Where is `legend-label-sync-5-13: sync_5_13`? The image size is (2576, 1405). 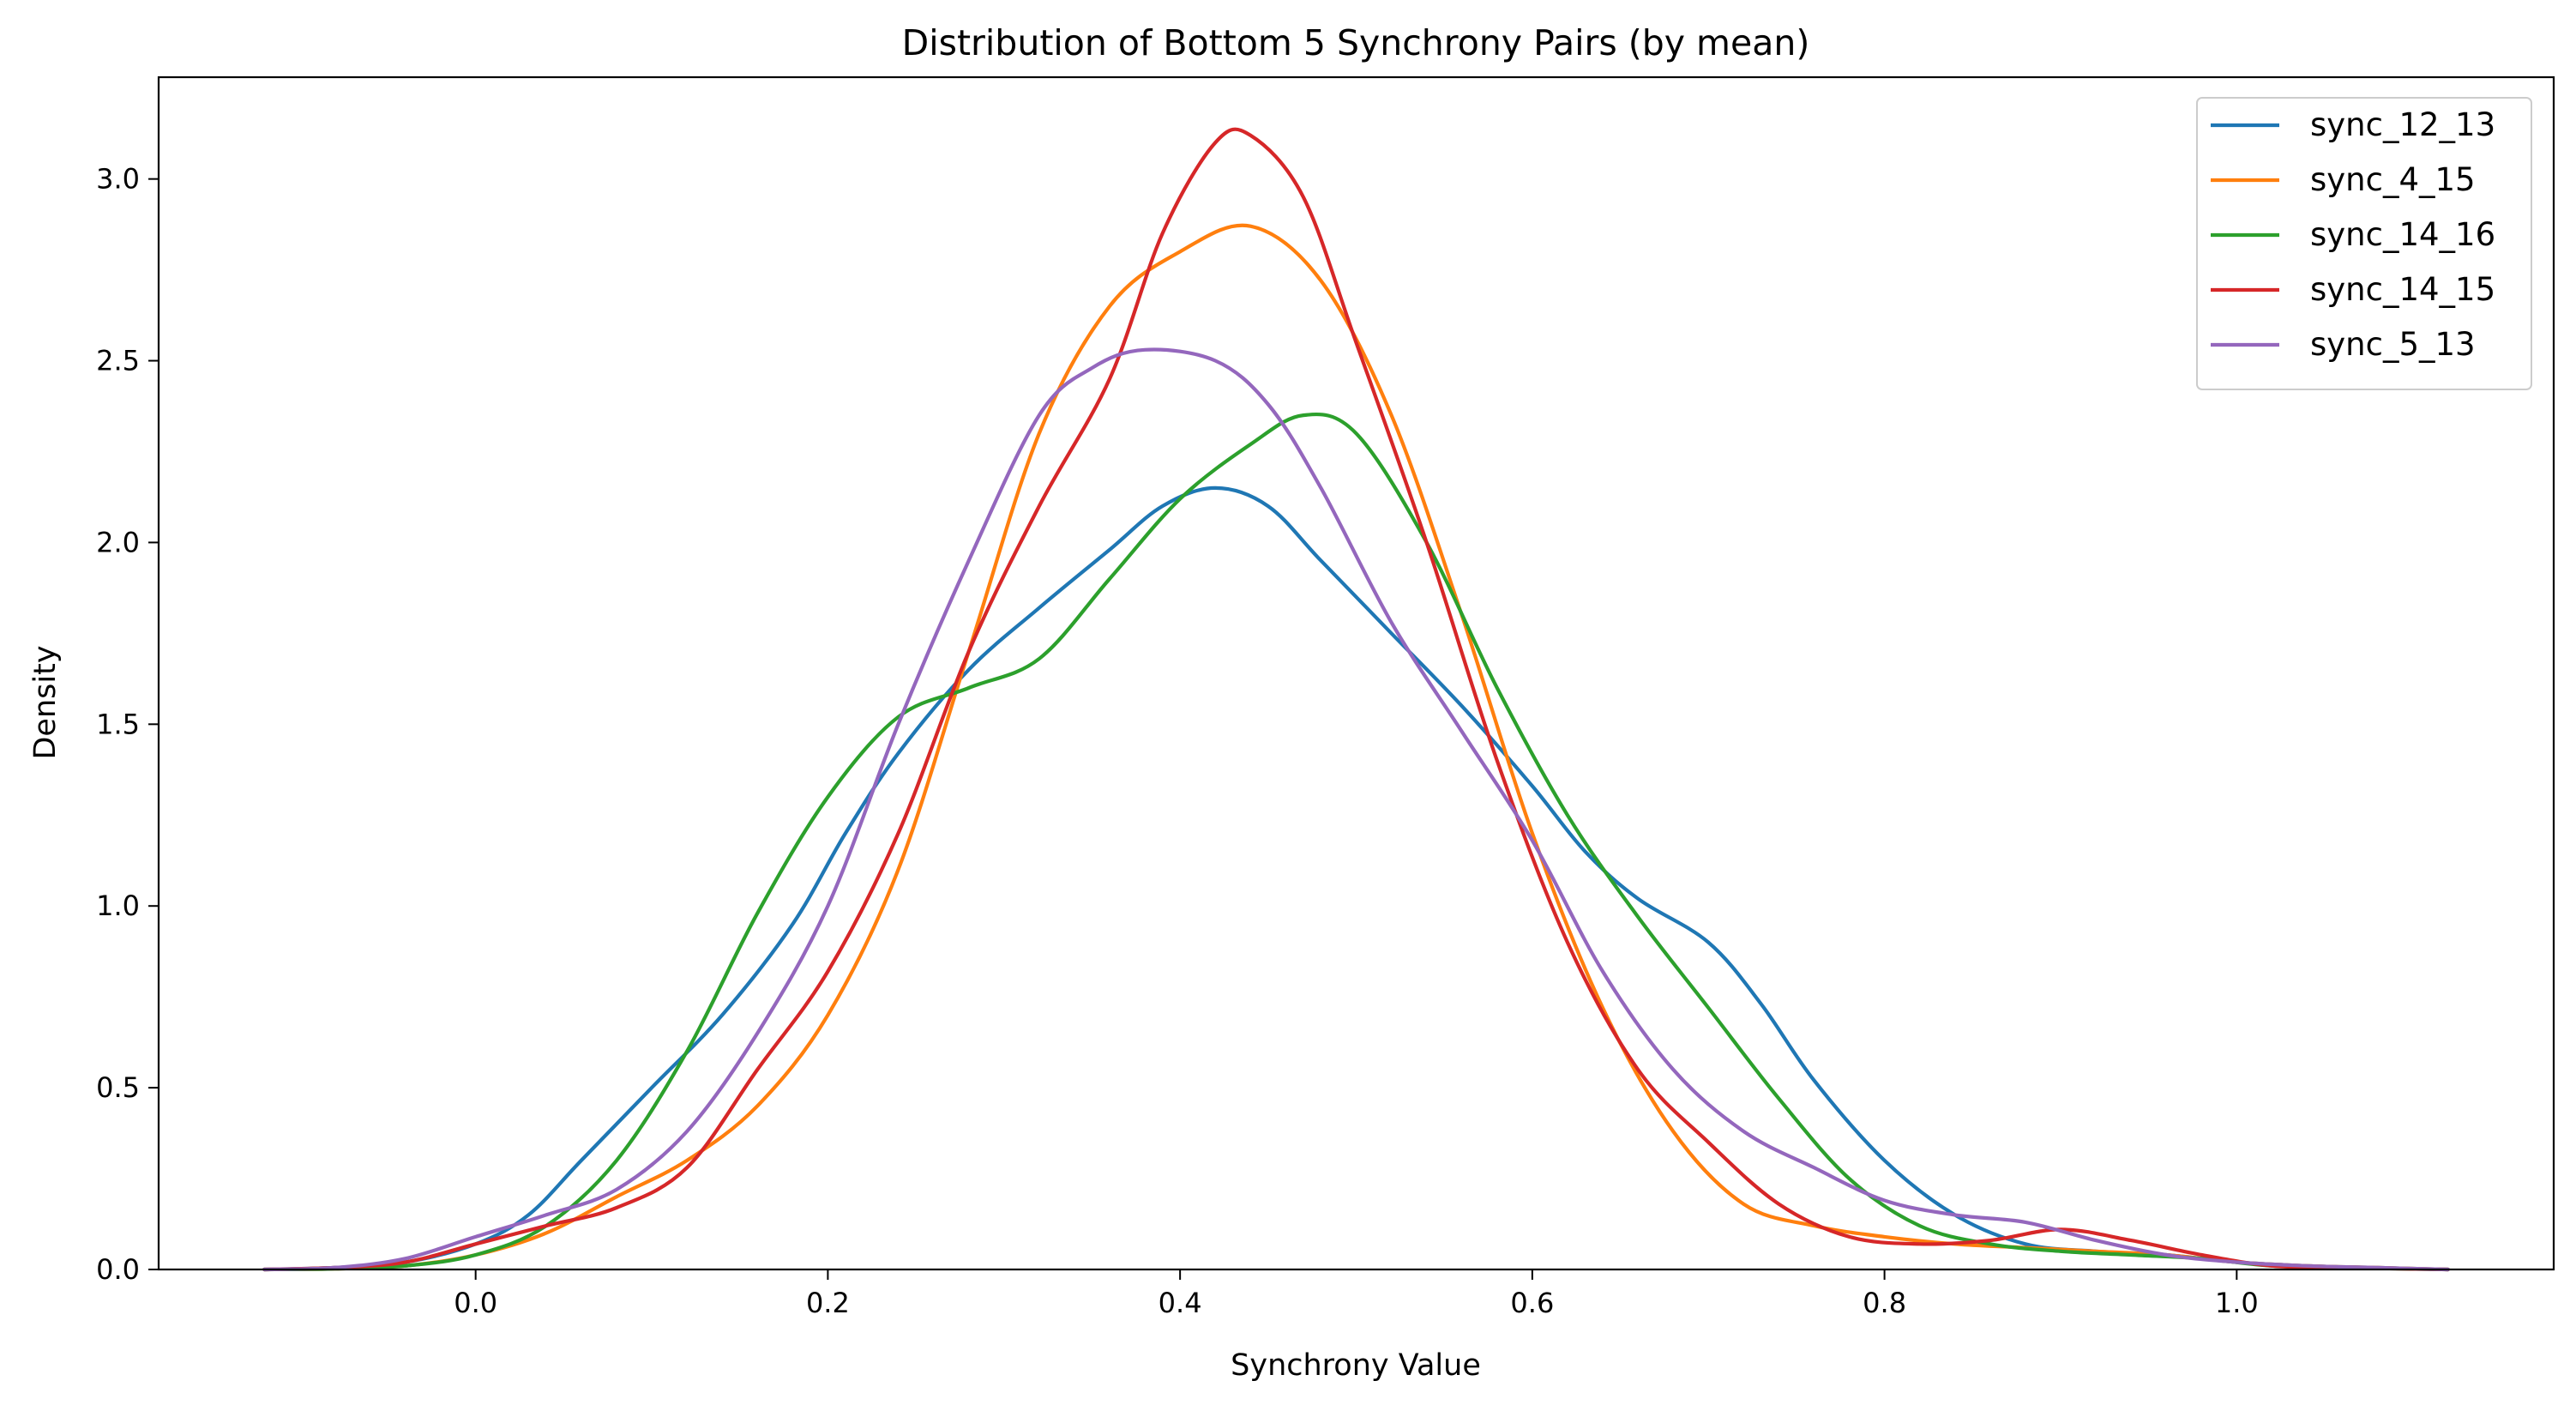 legend-label-sync-5-13: sync_5_13 is located at coordinates (2393, 344).